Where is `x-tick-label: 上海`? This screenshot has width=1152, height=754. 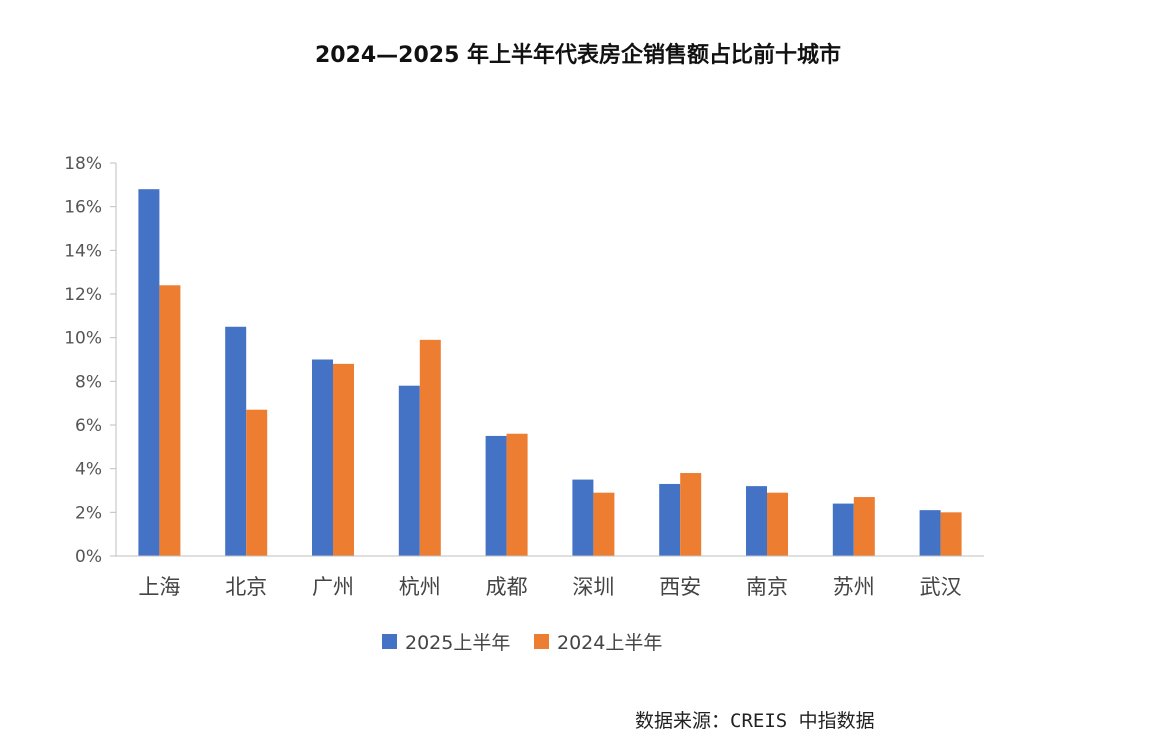
x-tick-label: 上海 is located at coordinates (159, 587).